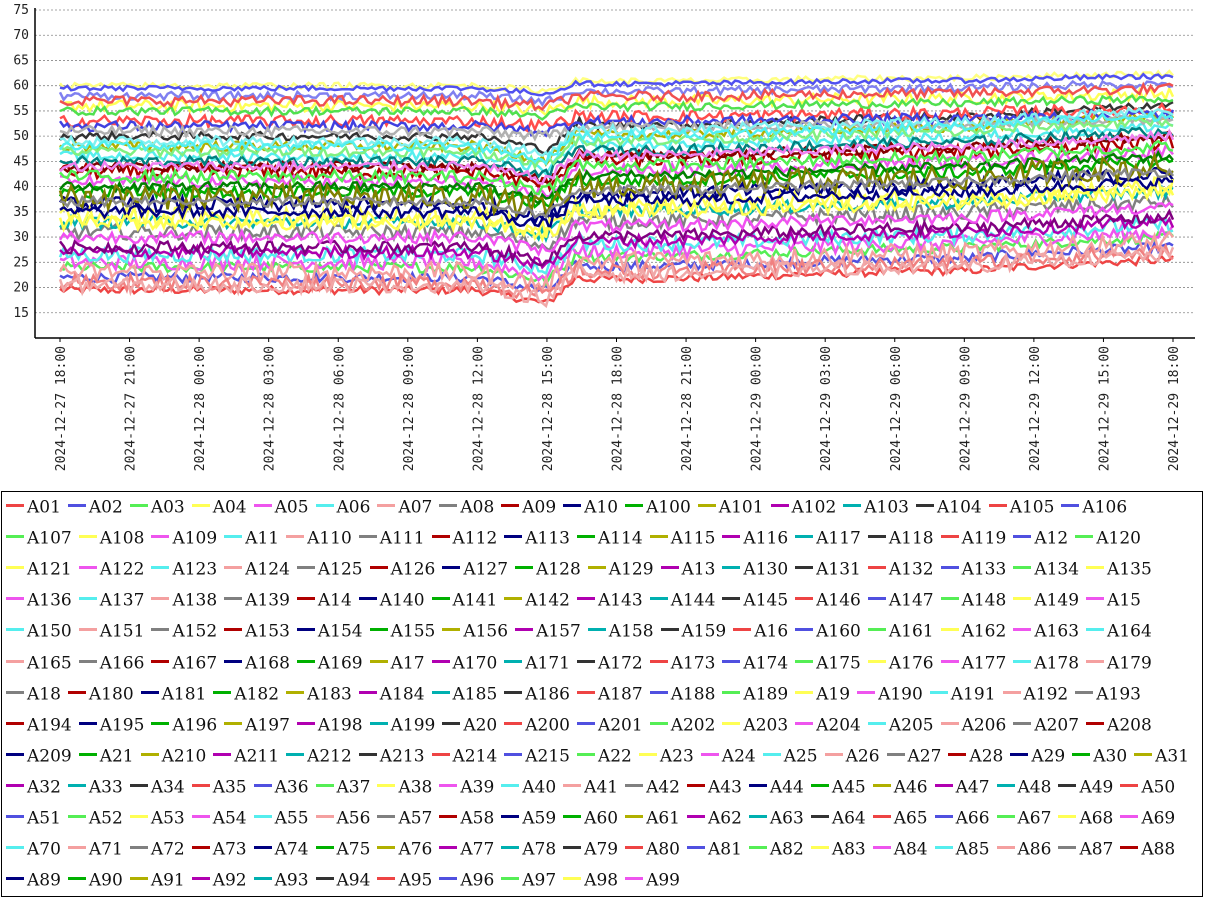 The image size is (1207, 900). I want to click on legend-label: A33, so click(105, 787).